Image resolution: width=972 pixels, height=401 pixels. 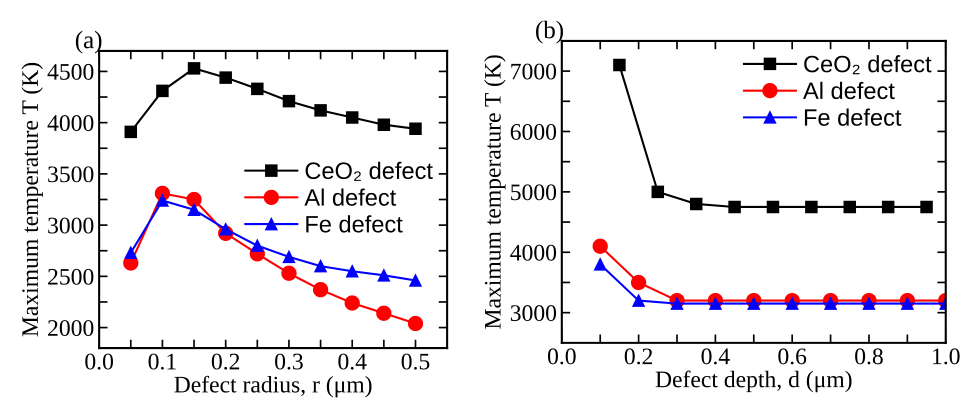 What do you see at coordinates (71, 276) in the screenshot?
I see `y-tick-label: 2500` at bounding box center [71, 276].